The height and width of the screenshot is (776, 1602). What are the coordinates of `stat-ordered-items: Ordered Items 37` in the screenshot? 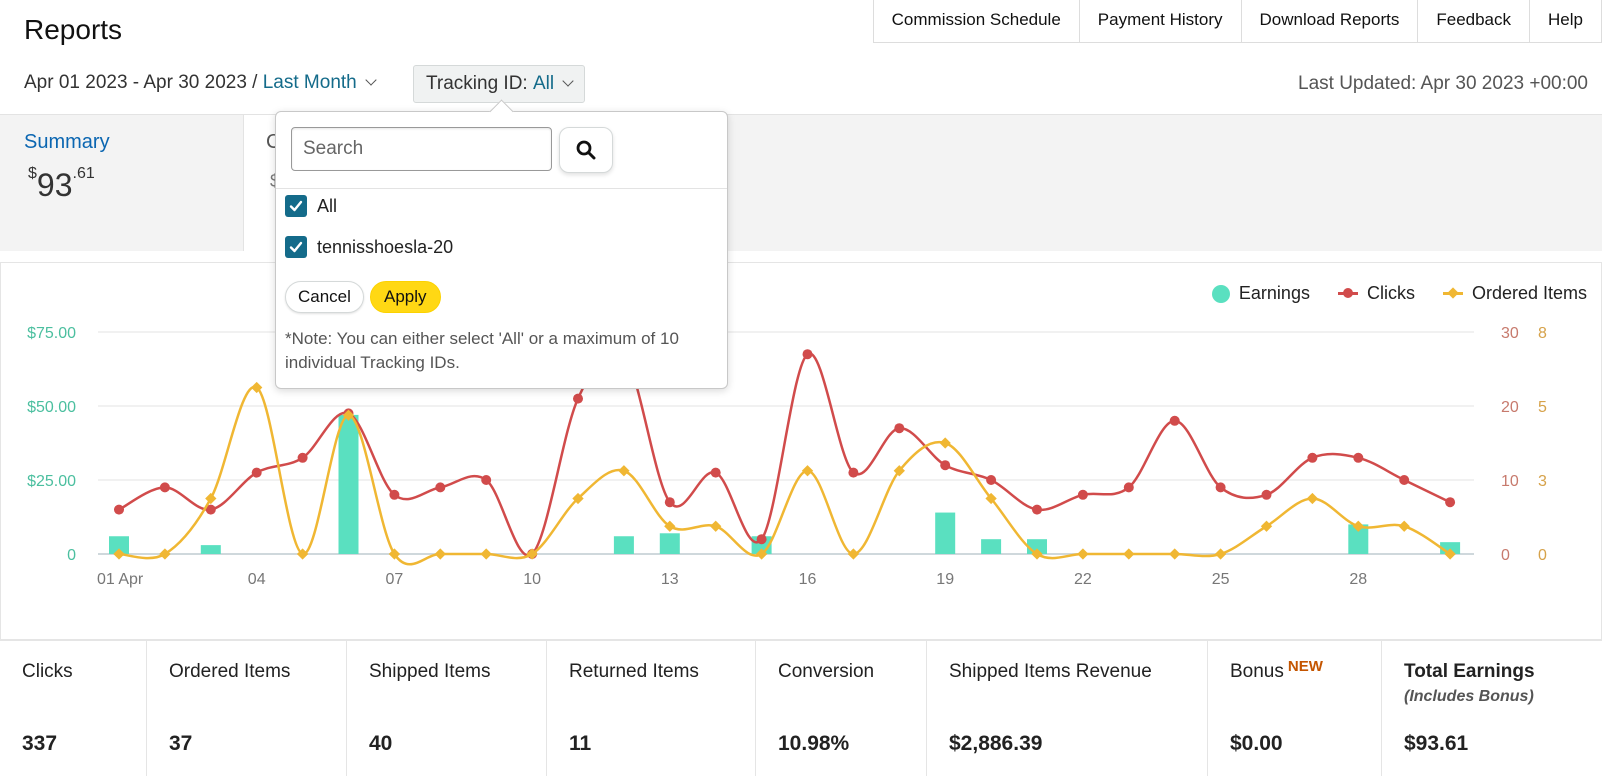 It's located at (247, 708).